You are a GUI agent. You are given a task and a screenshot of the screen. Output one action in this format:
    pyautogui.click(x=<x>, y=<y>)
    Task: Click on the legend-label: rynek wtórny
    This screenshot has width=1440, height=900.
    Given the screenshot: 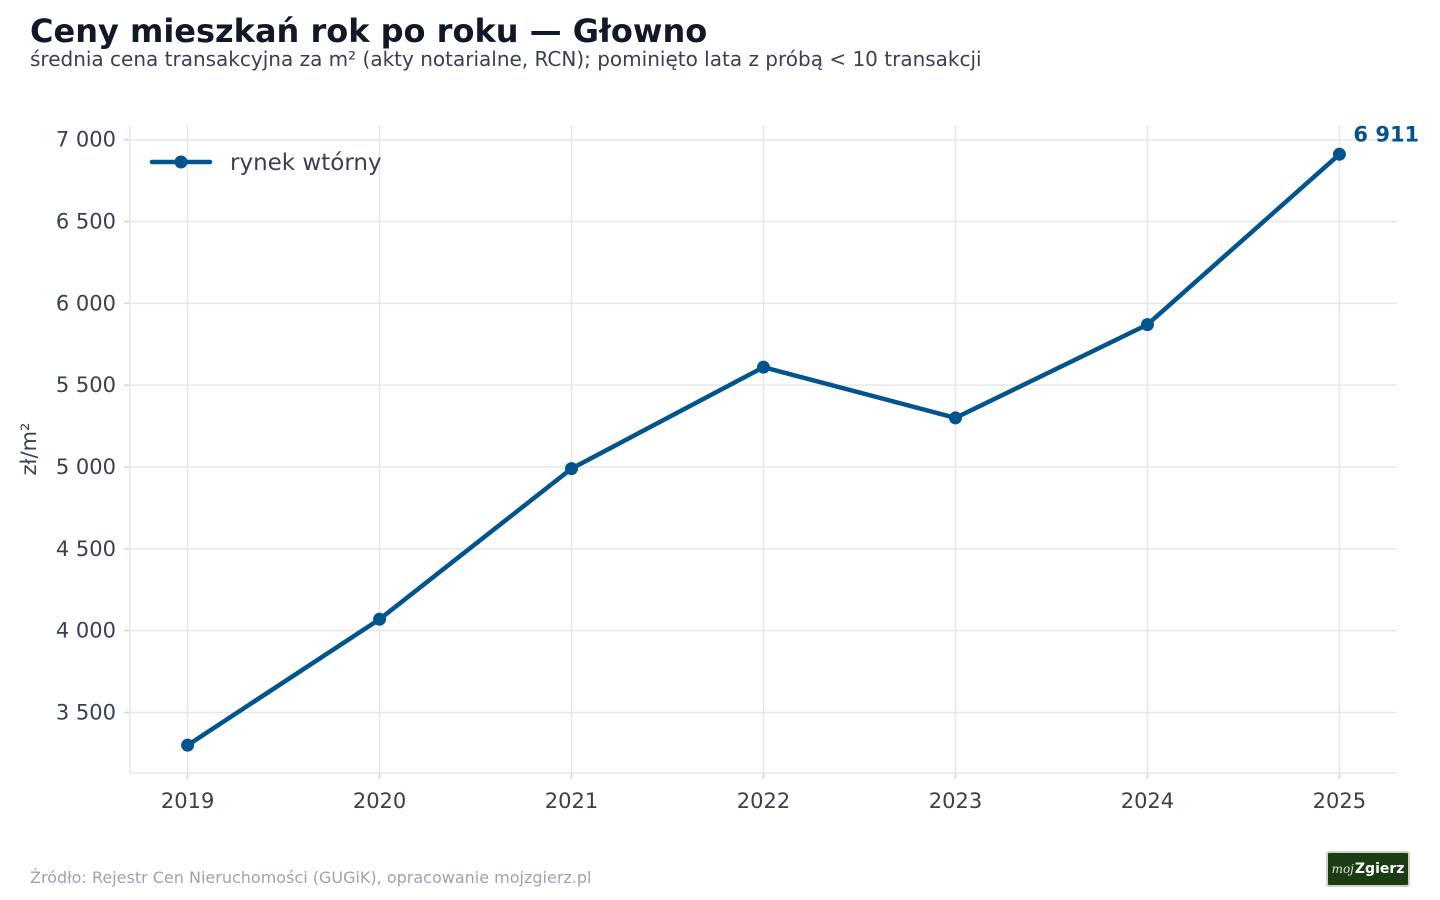 What is the action you would take?
    pyautogui.click(x=306, y=163)
    